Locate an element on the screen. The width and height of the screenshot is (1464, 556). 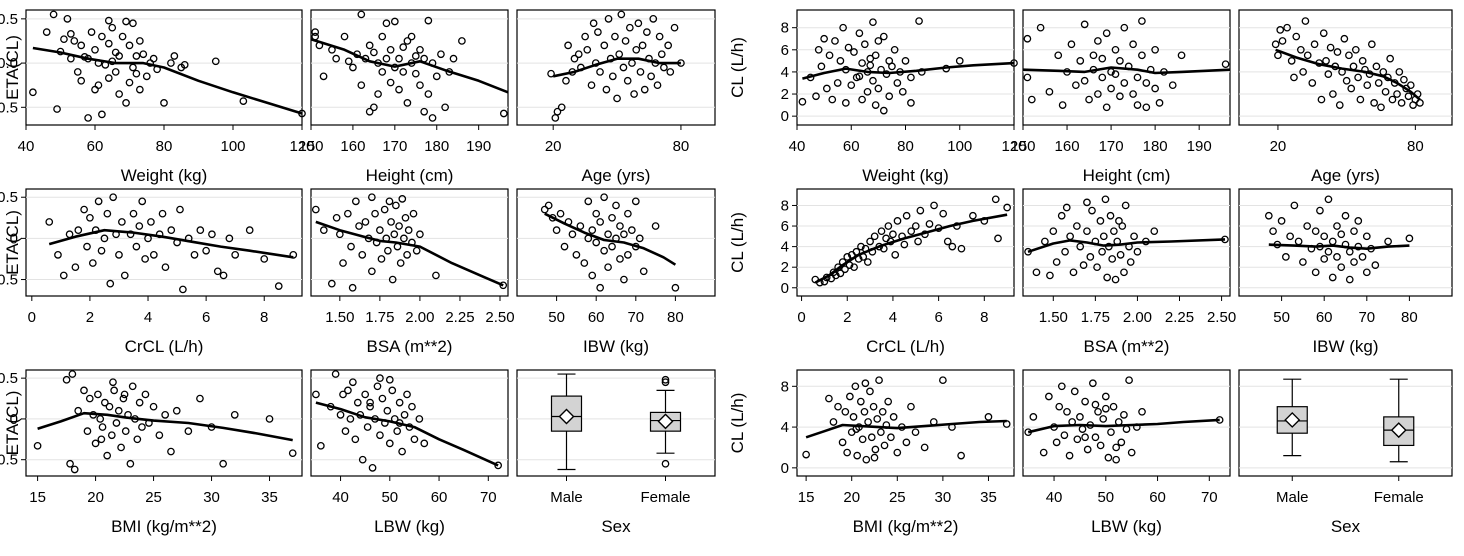
x-tick-label: 80 is located at coordinates (681, 146).